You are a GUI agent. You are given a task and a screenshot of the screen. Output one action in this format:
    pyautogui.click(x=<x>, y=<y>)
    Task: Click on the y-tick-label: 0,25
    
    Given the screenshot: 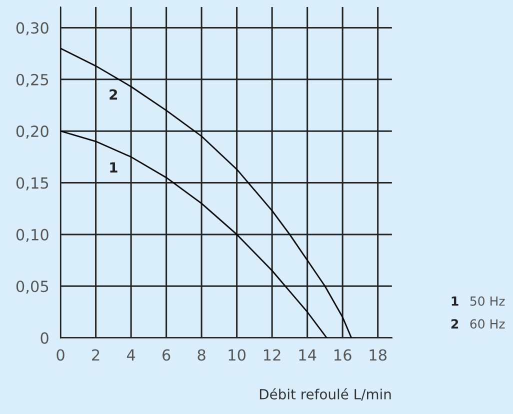 What is the action you would take?
    pyautogui.click(x=32, y=80)
    